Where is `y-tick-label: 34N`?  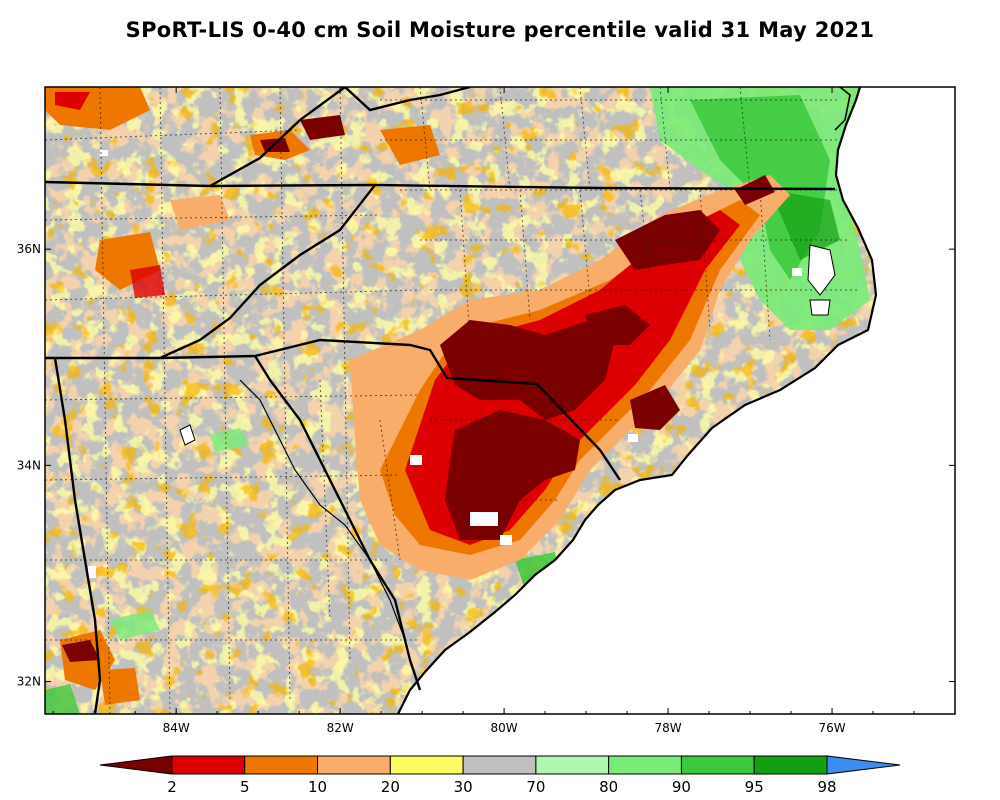 y-tick-label: 34N is located at coordinates (29, 465).